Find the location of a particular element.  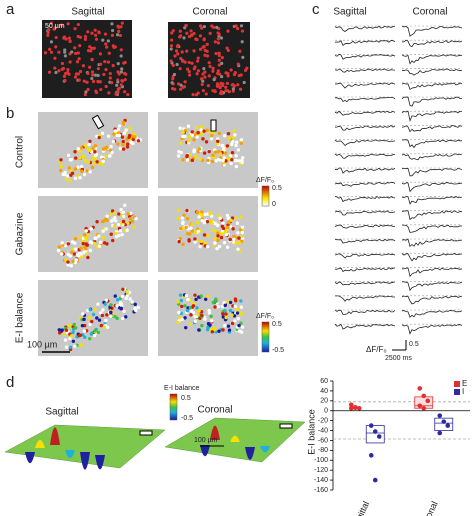

map is located at coordinates (208, 318).